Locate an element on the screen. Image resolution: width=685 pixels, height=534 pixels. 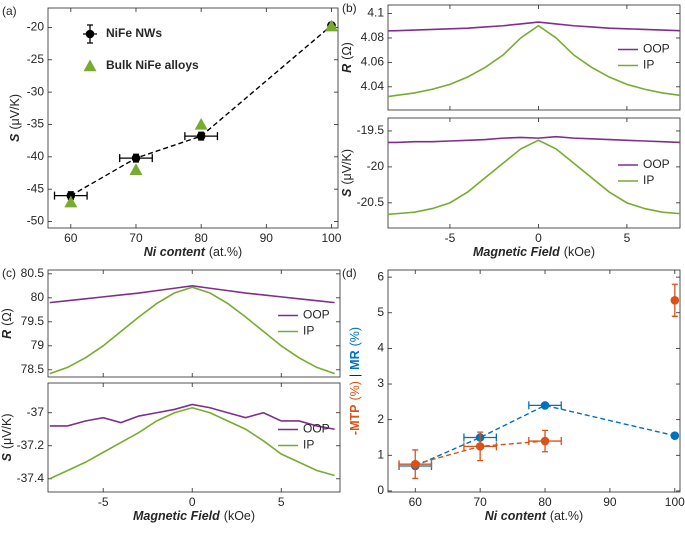
y-tick-label: -37 is located at coordinates (36, 412).